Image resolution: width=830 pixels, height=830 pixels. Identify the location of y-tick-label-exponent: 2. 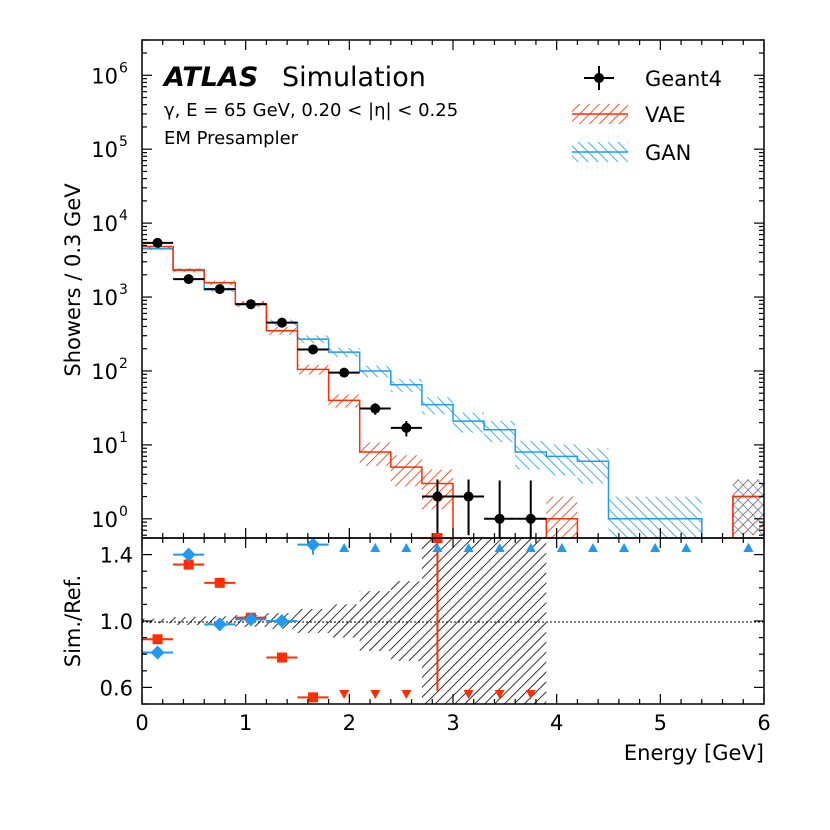
(123, 364).